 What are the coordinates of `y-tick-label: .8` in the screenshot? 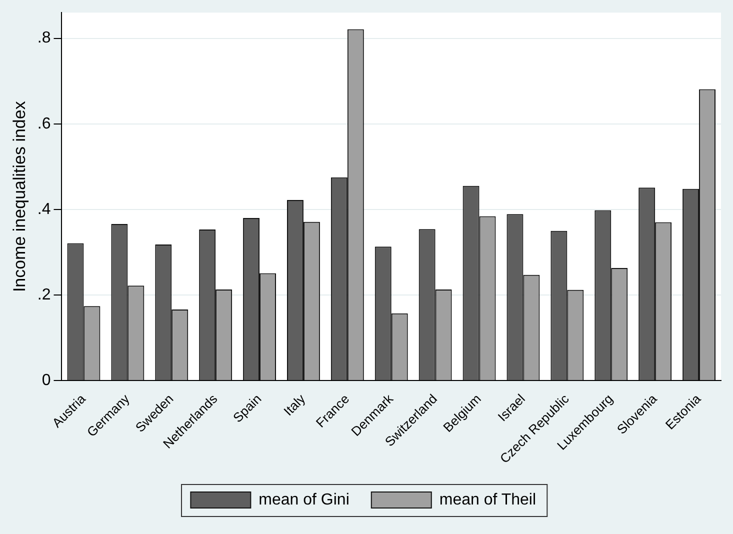 It's located at (44, 38).